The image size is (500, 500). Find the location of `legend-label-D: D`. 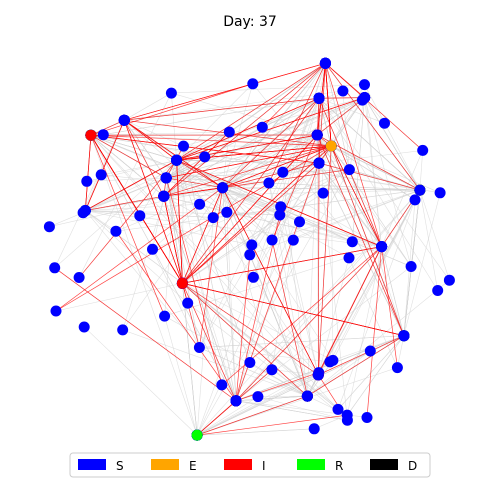

legend-label-D: D is located at coordinates (412, 466).